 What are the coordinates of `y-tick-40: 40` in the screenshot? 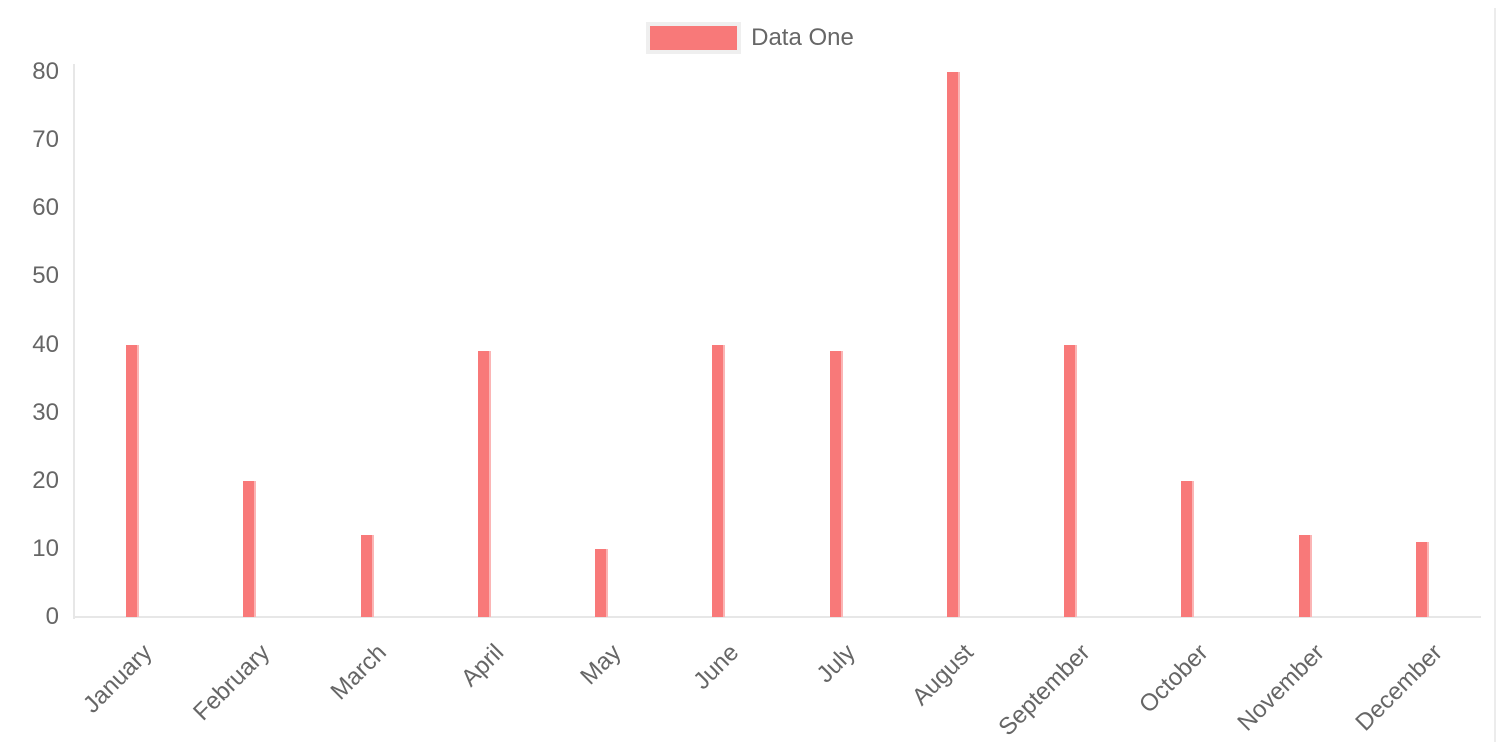 It's located at (45, 344).